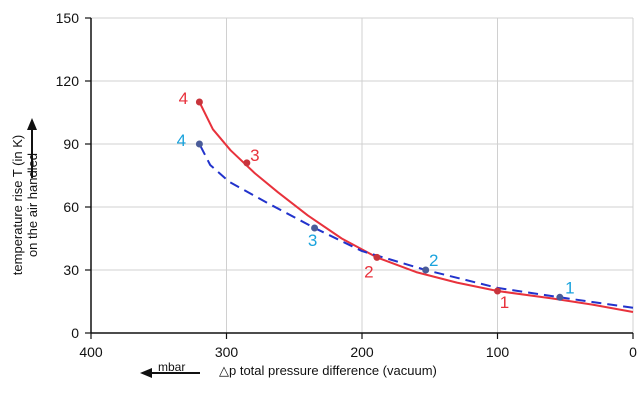 Image resolution: width=638 pixels, height=405 pixels. Describe the element at coordinates (362, 352) in the screenshot. I see `x-tick-label: 200` at that location.